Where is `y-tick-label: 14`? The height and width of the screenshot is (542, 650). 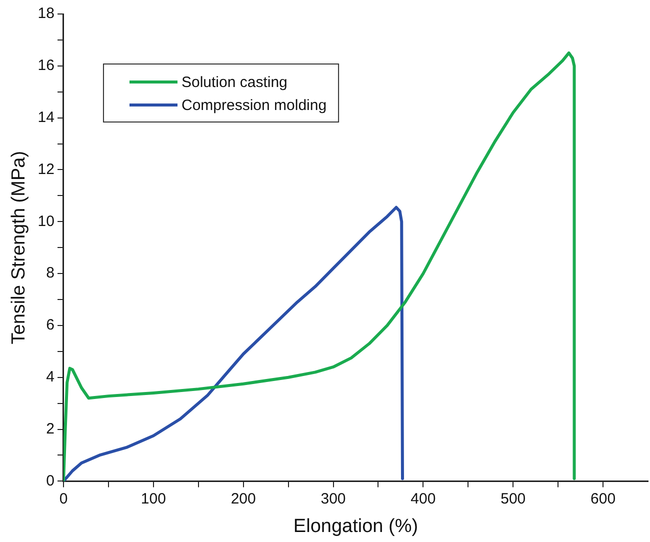 y-tick-label: 14 is located at coordinates (46, 117).